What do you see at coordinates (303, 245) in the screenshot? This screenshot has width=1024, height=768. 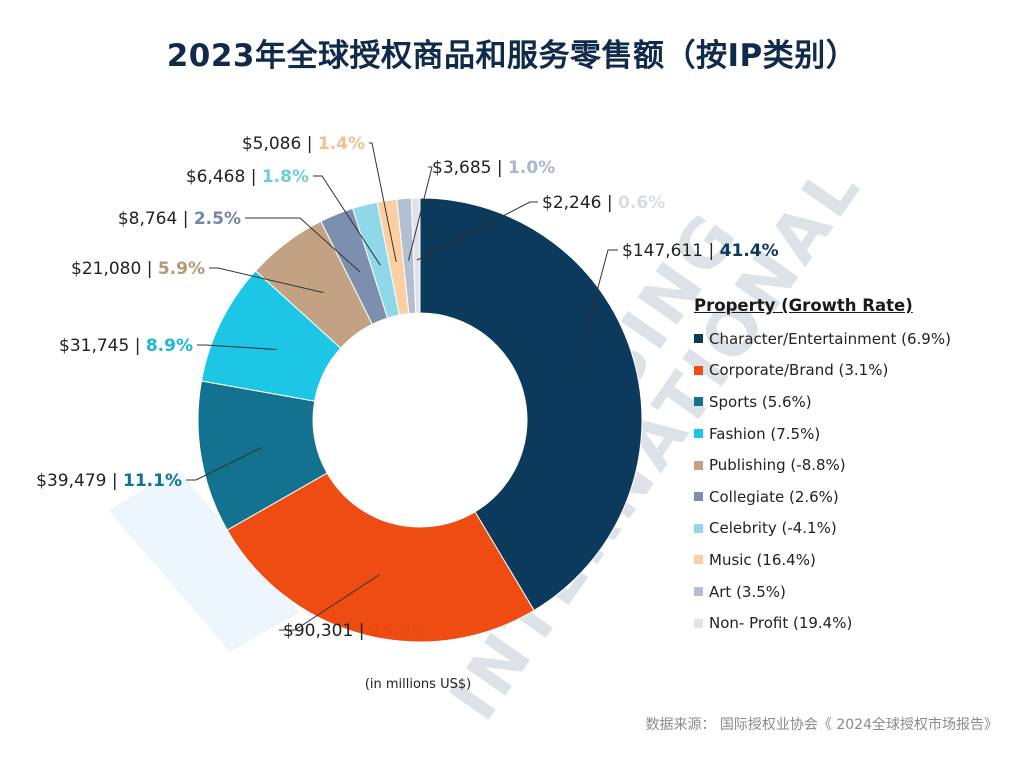 I see `leader-line-collegiate` at bounding box center [303, 245].